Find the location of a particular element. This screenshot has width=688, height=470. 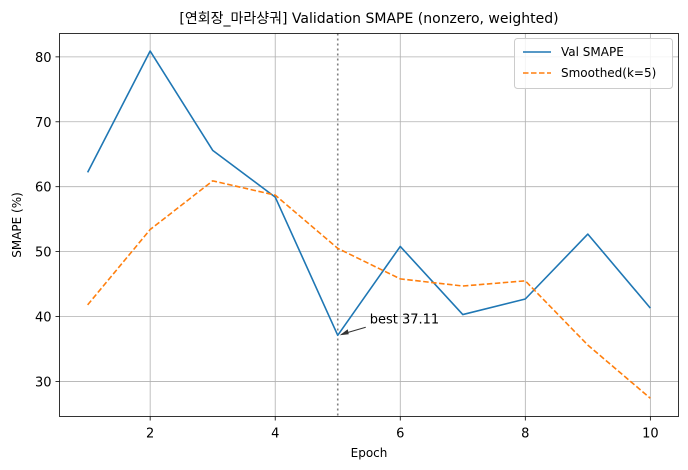

best-annotation-label: best 37.11 is located at coordinates (404, 319).